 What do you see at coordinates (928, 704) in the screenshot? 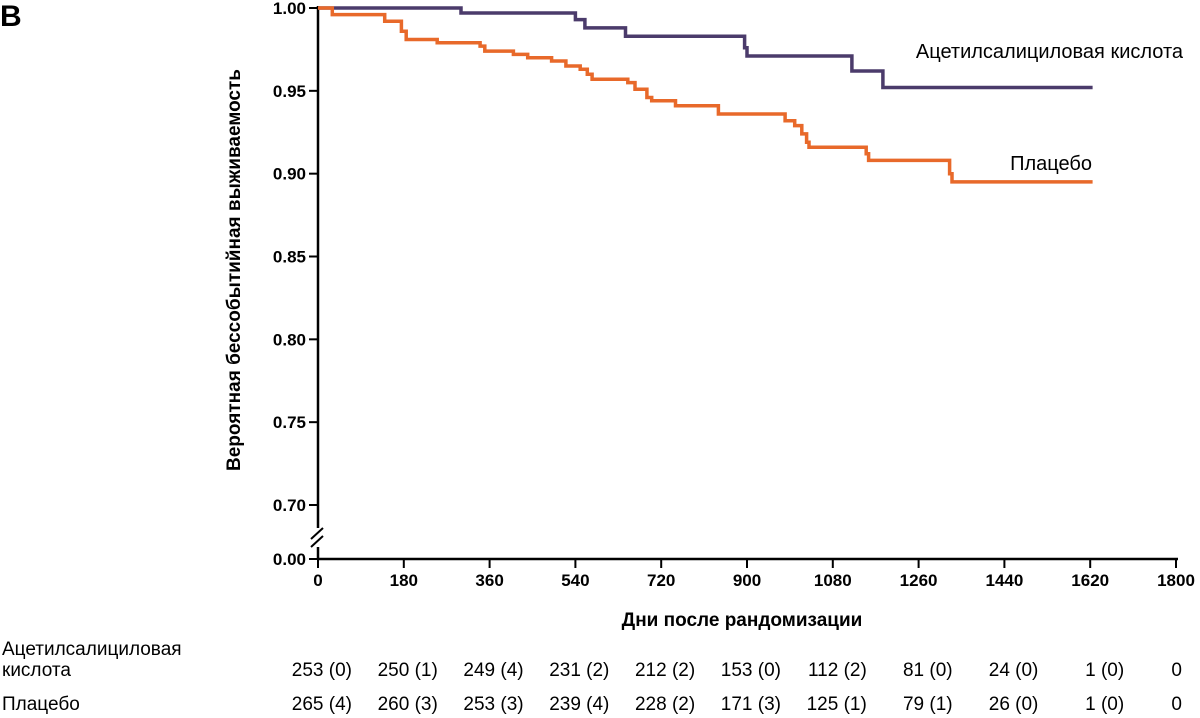
I see `risk-cell: 79 (1)` at bounding box center [928, 704].